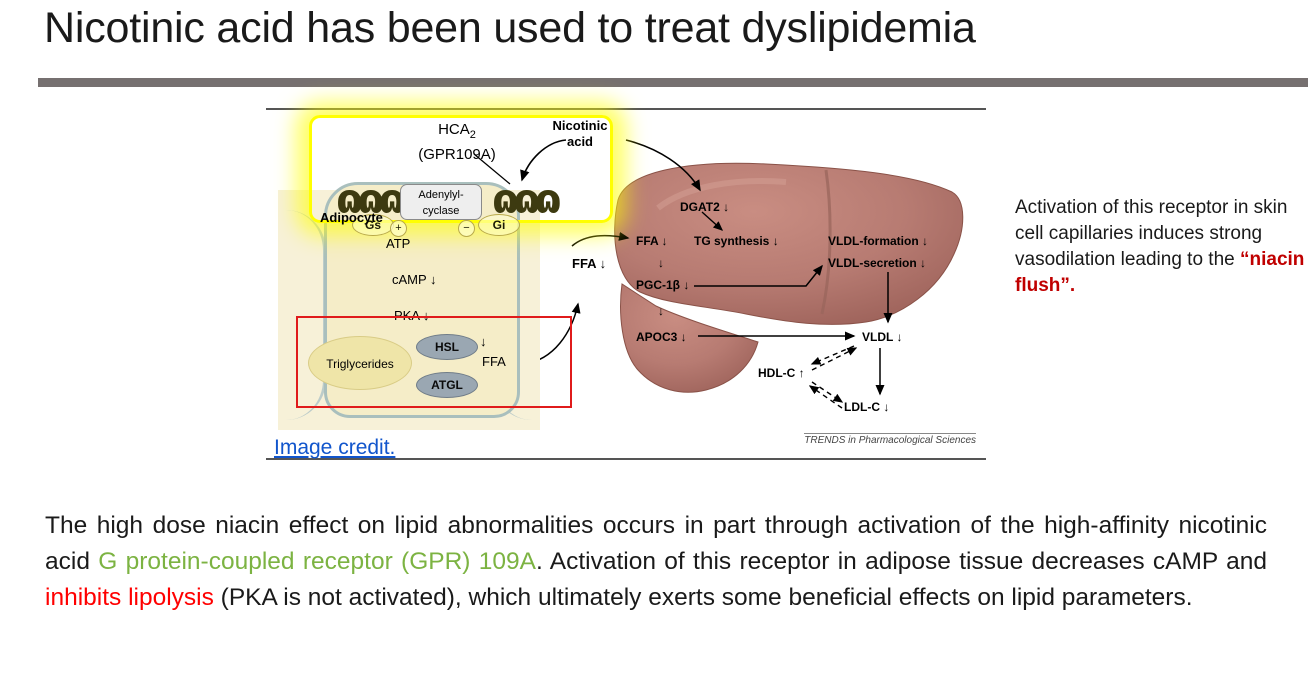  Describe the element at coordinates (673, 82) in the screenshot. I see `title-divider-rule` at that location.